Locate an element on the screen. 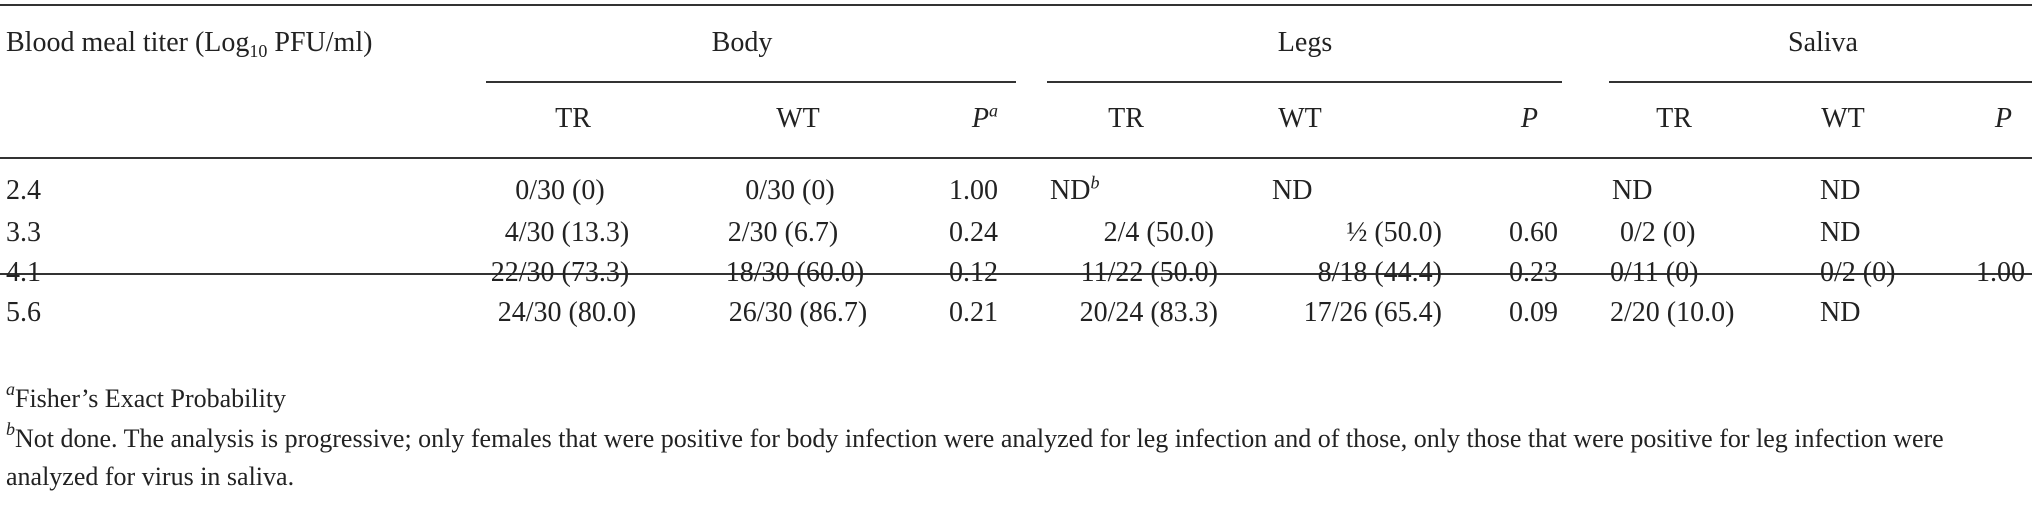 This screenshot has height=506, width=2032. col-header-body-wt: WT is located at coordinates (798, 118).